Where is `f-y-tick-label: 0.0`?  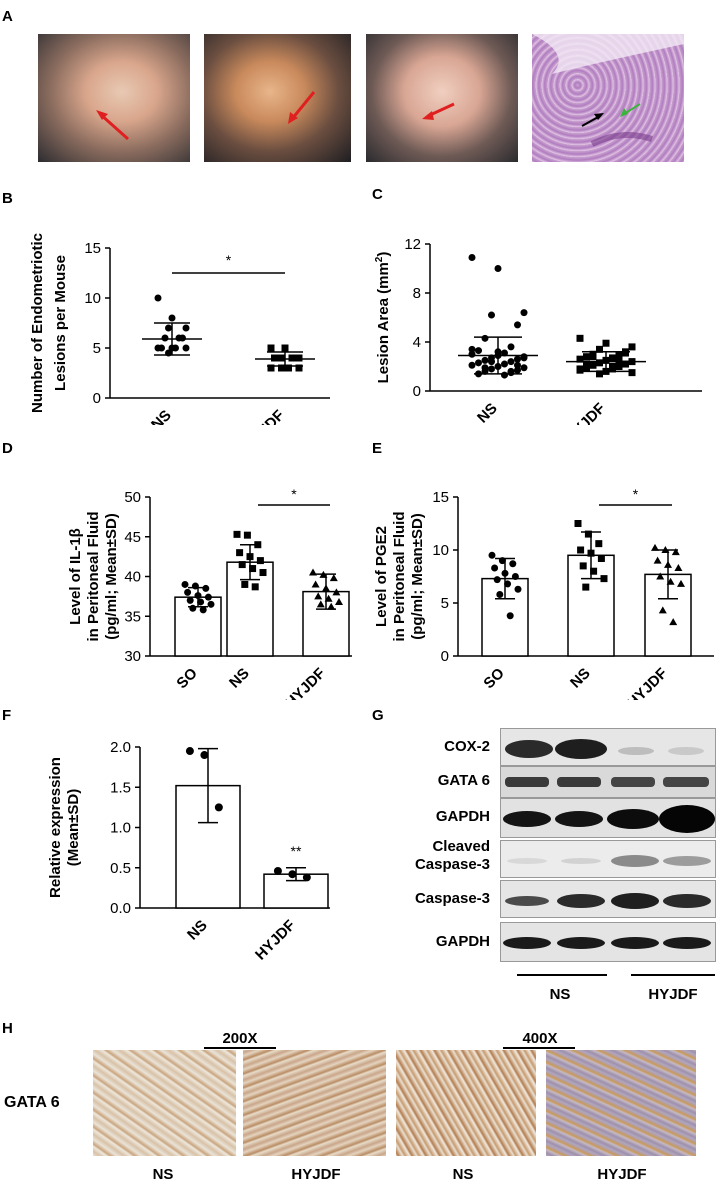
f-y-tick-label: 0.0 is located at coordinates (120, 908).